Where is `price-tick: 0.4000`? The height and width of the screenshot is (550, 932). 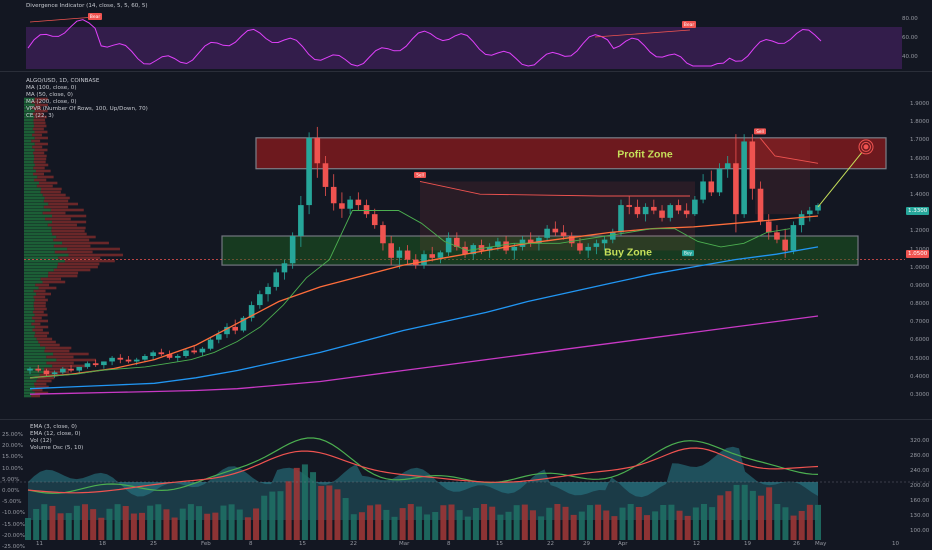 price-tick: 0.4000 is located at coordinates (920, 376).